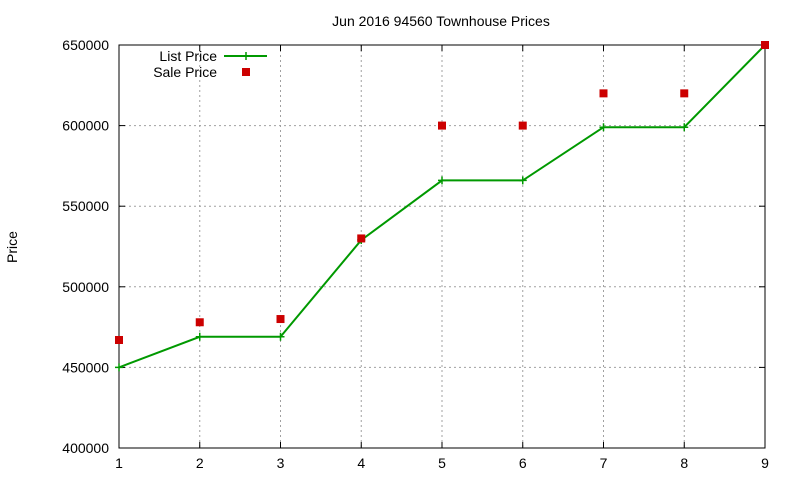  What do you see at coordinates (523, 463) in the screenshot?
I see `x-tick-label: 6` at bounding box center [523, 463].